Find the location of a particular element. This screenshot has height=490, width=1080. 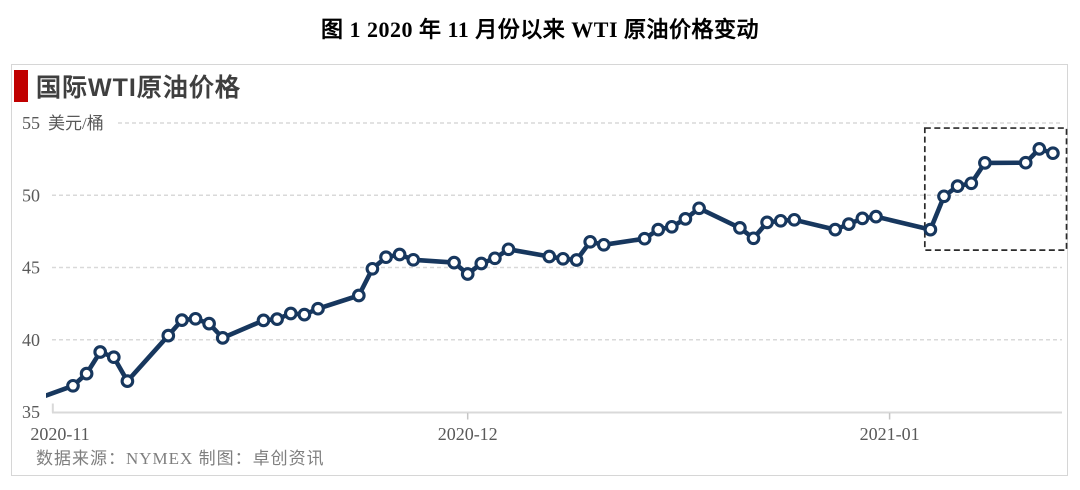

chart-card-header: 国际WTI原油价格 is located at coordinates (126, 86).